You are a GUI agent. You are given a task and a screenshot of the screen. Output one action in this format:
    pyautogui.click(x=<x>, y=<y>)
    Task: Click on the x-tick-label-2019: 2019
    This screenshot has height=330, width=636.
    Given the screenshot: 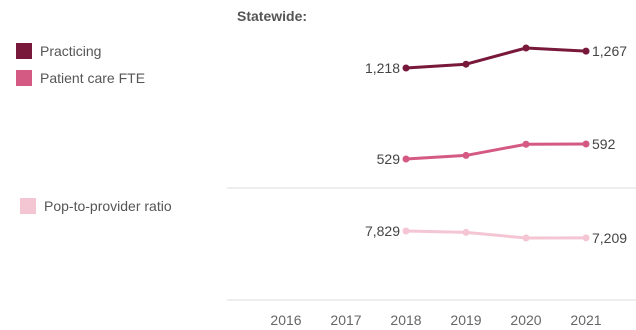 What is the action you would take?
    pyautogui.click(x=465, y=320)
    